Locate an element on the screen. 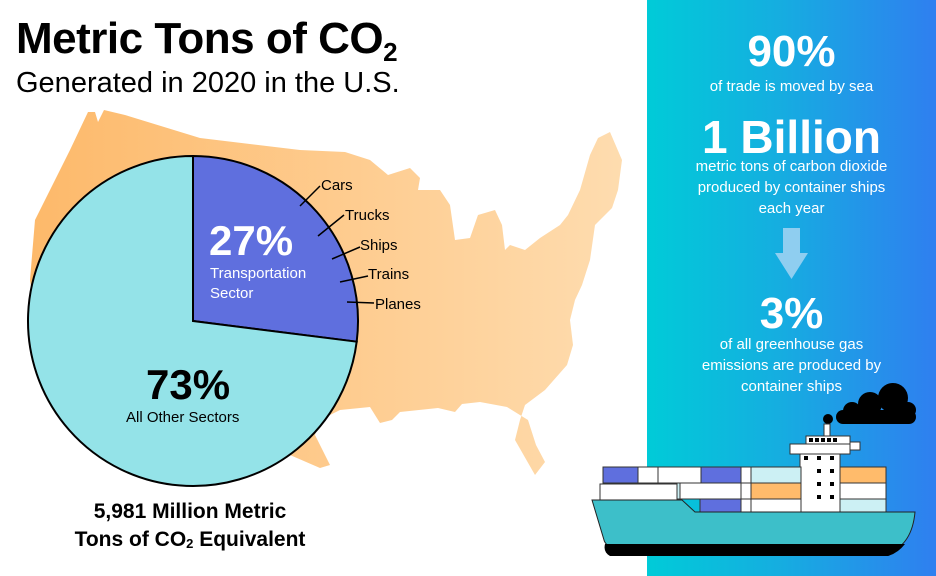 The height and width of the screenshot is (576, 936). total-line2: Tons of CO2 Equivalent is located at coordinates (190, 539).